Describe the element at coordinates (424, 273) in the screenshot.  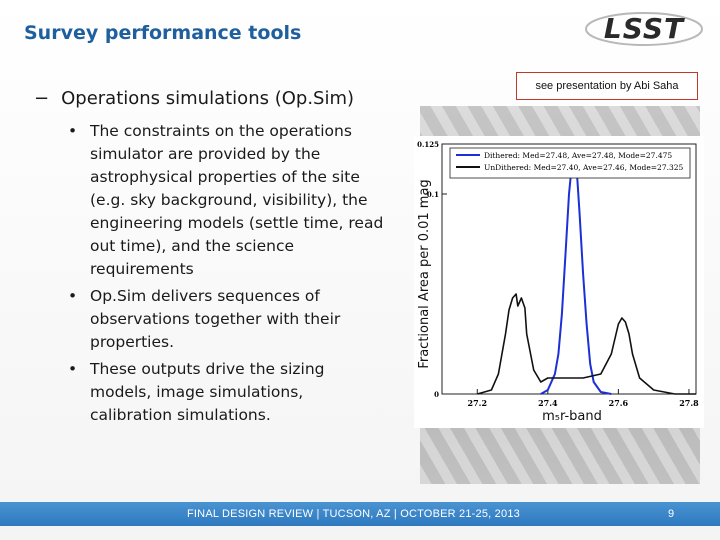
I see `y-axis-label: Fractional Area per 0.01 mag` at that location.